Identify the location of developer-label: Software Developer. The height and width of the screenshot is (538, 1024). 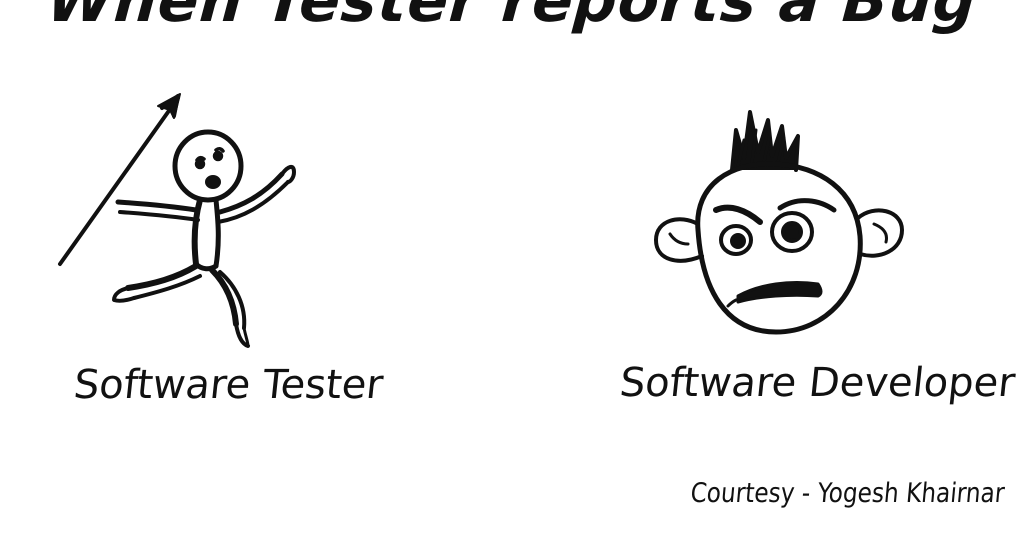
(817, 383).